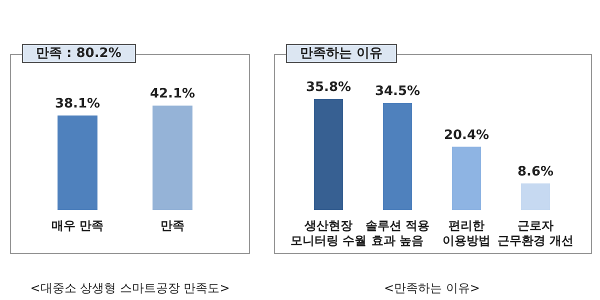 This screenshot has height=300, width=600. I want to click on data-label: 20.4%, so click(467, 135).